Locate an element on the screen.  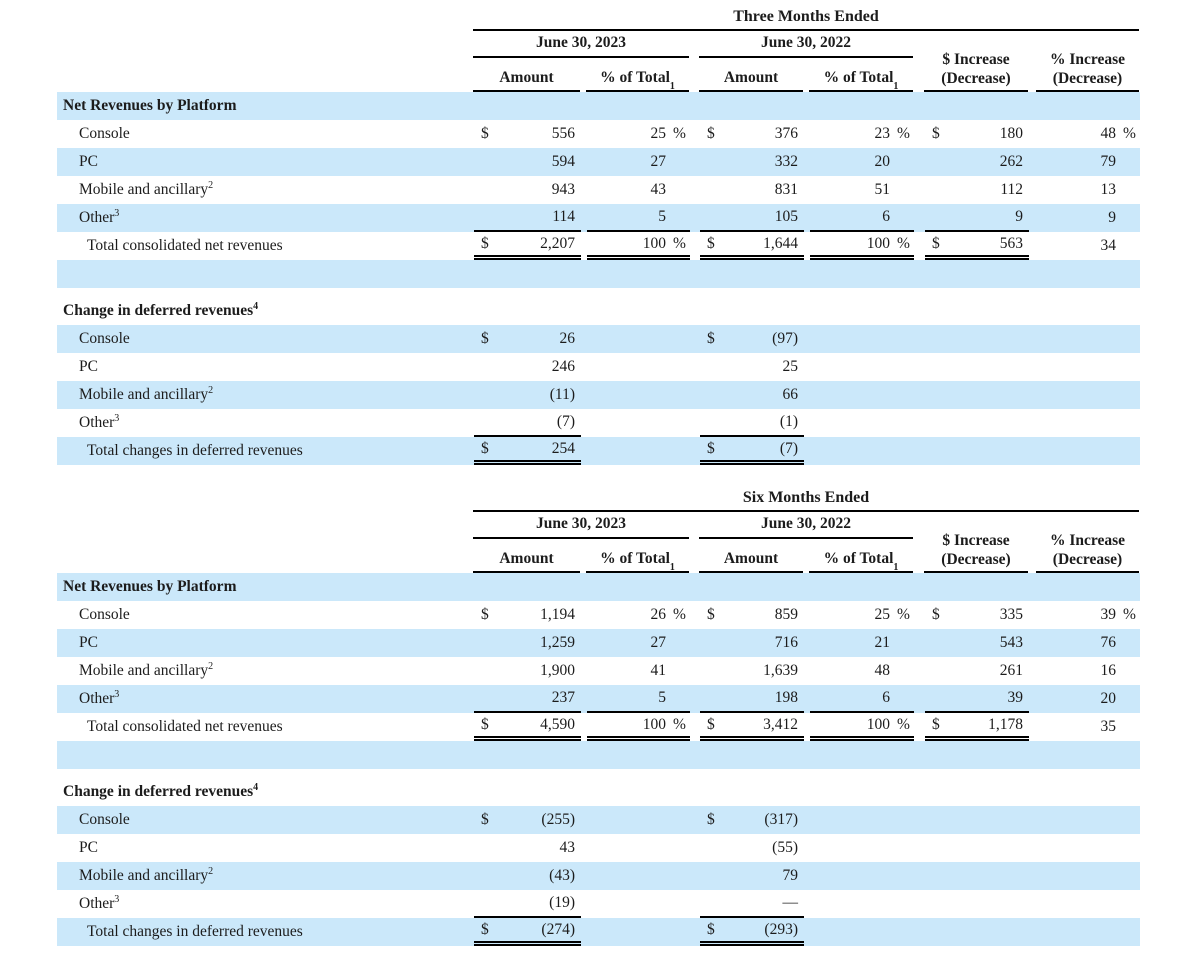
cell-amount-2022: $ (7) is located at coordinates (752, 451).